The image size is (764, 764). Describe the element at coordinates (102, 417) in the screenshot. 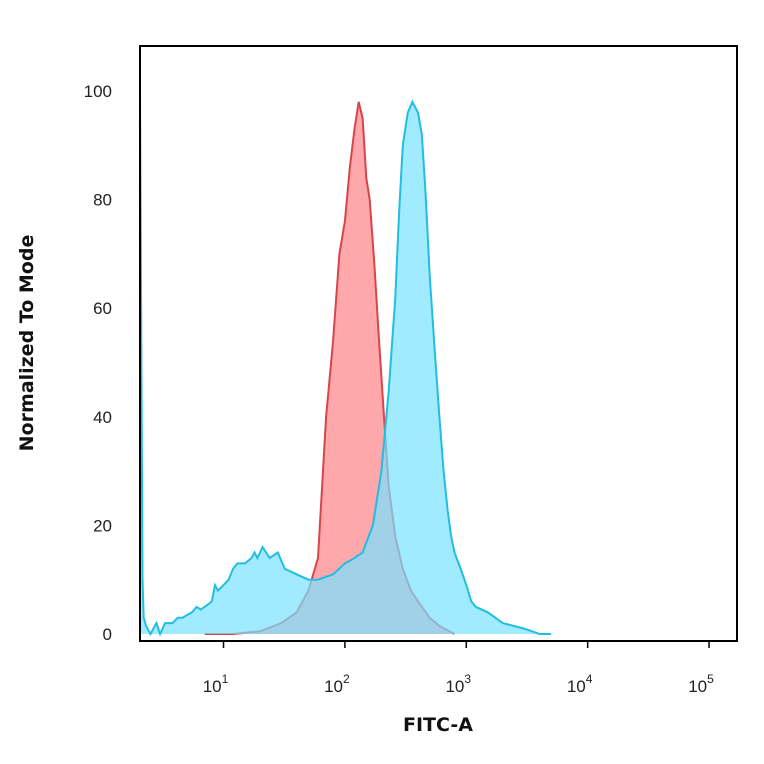

I see `y-tick-label: 40` at that location.